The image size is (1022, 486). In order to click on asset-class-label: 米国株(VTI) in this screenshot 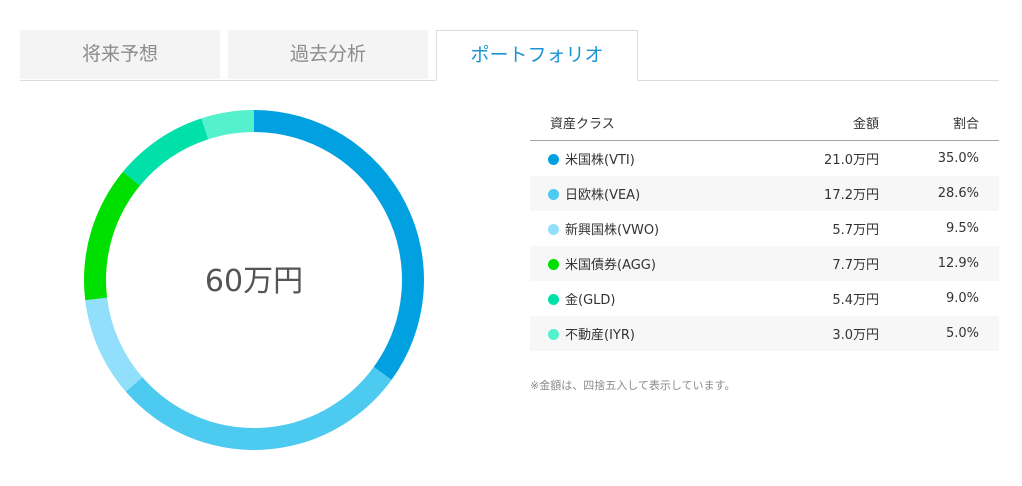, I will do `click(600, 160)`.